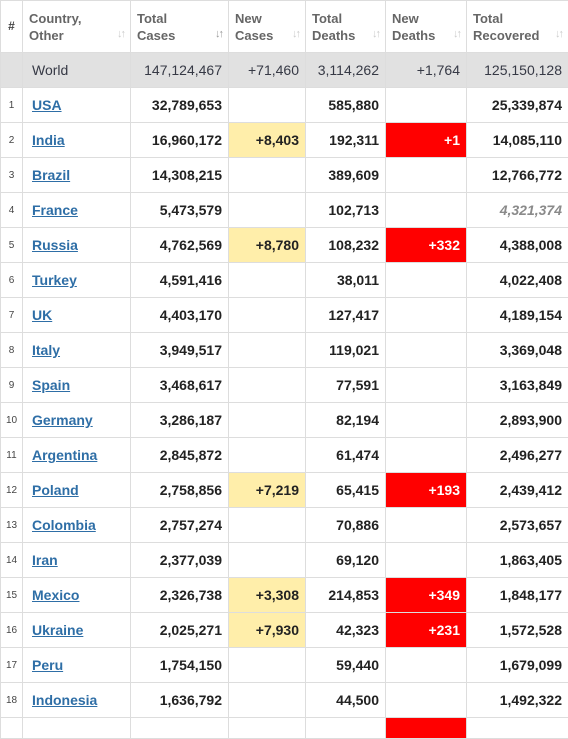 The width and height of the screenshot is (568, 739). I want to click on new-cases-cell: +8,403, so click(267, 140).